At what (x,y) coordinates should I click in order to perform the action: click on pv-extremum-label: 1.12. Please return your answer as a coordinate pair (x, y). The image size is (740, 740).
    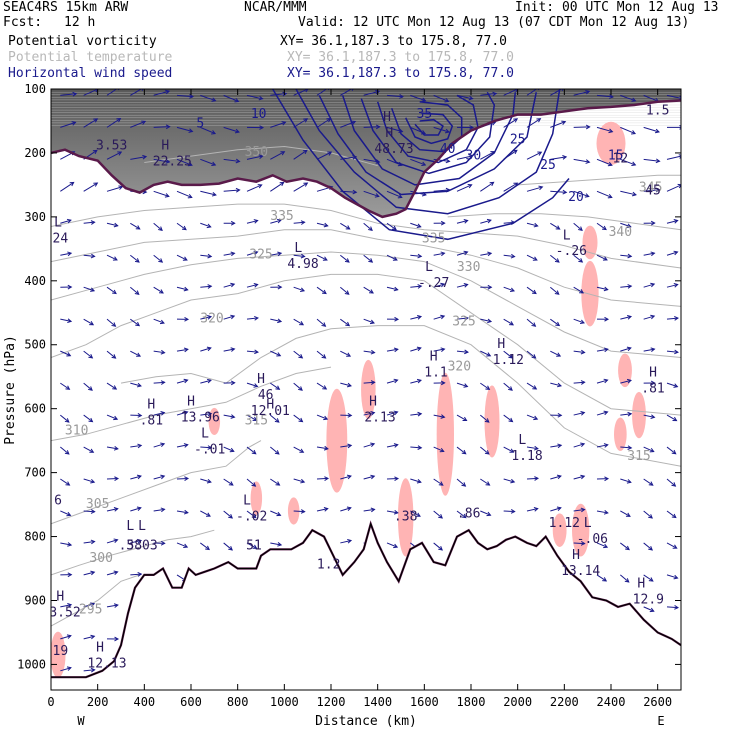
    Looking at the image, I should click on (564, 523).